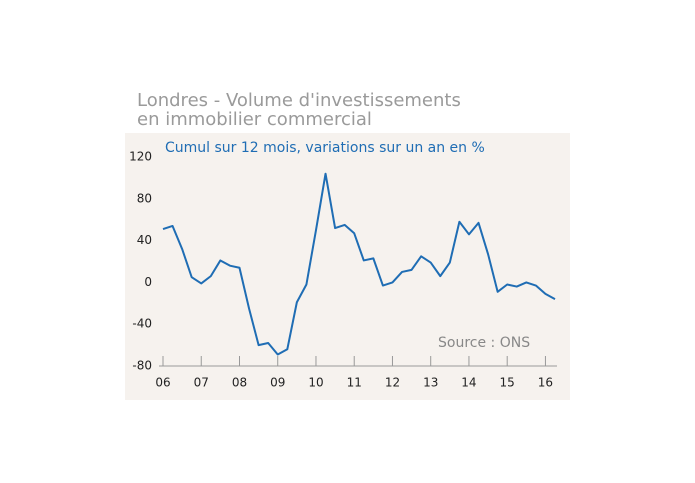  I want to click on x-tick-label: 06, so click(162, 383).